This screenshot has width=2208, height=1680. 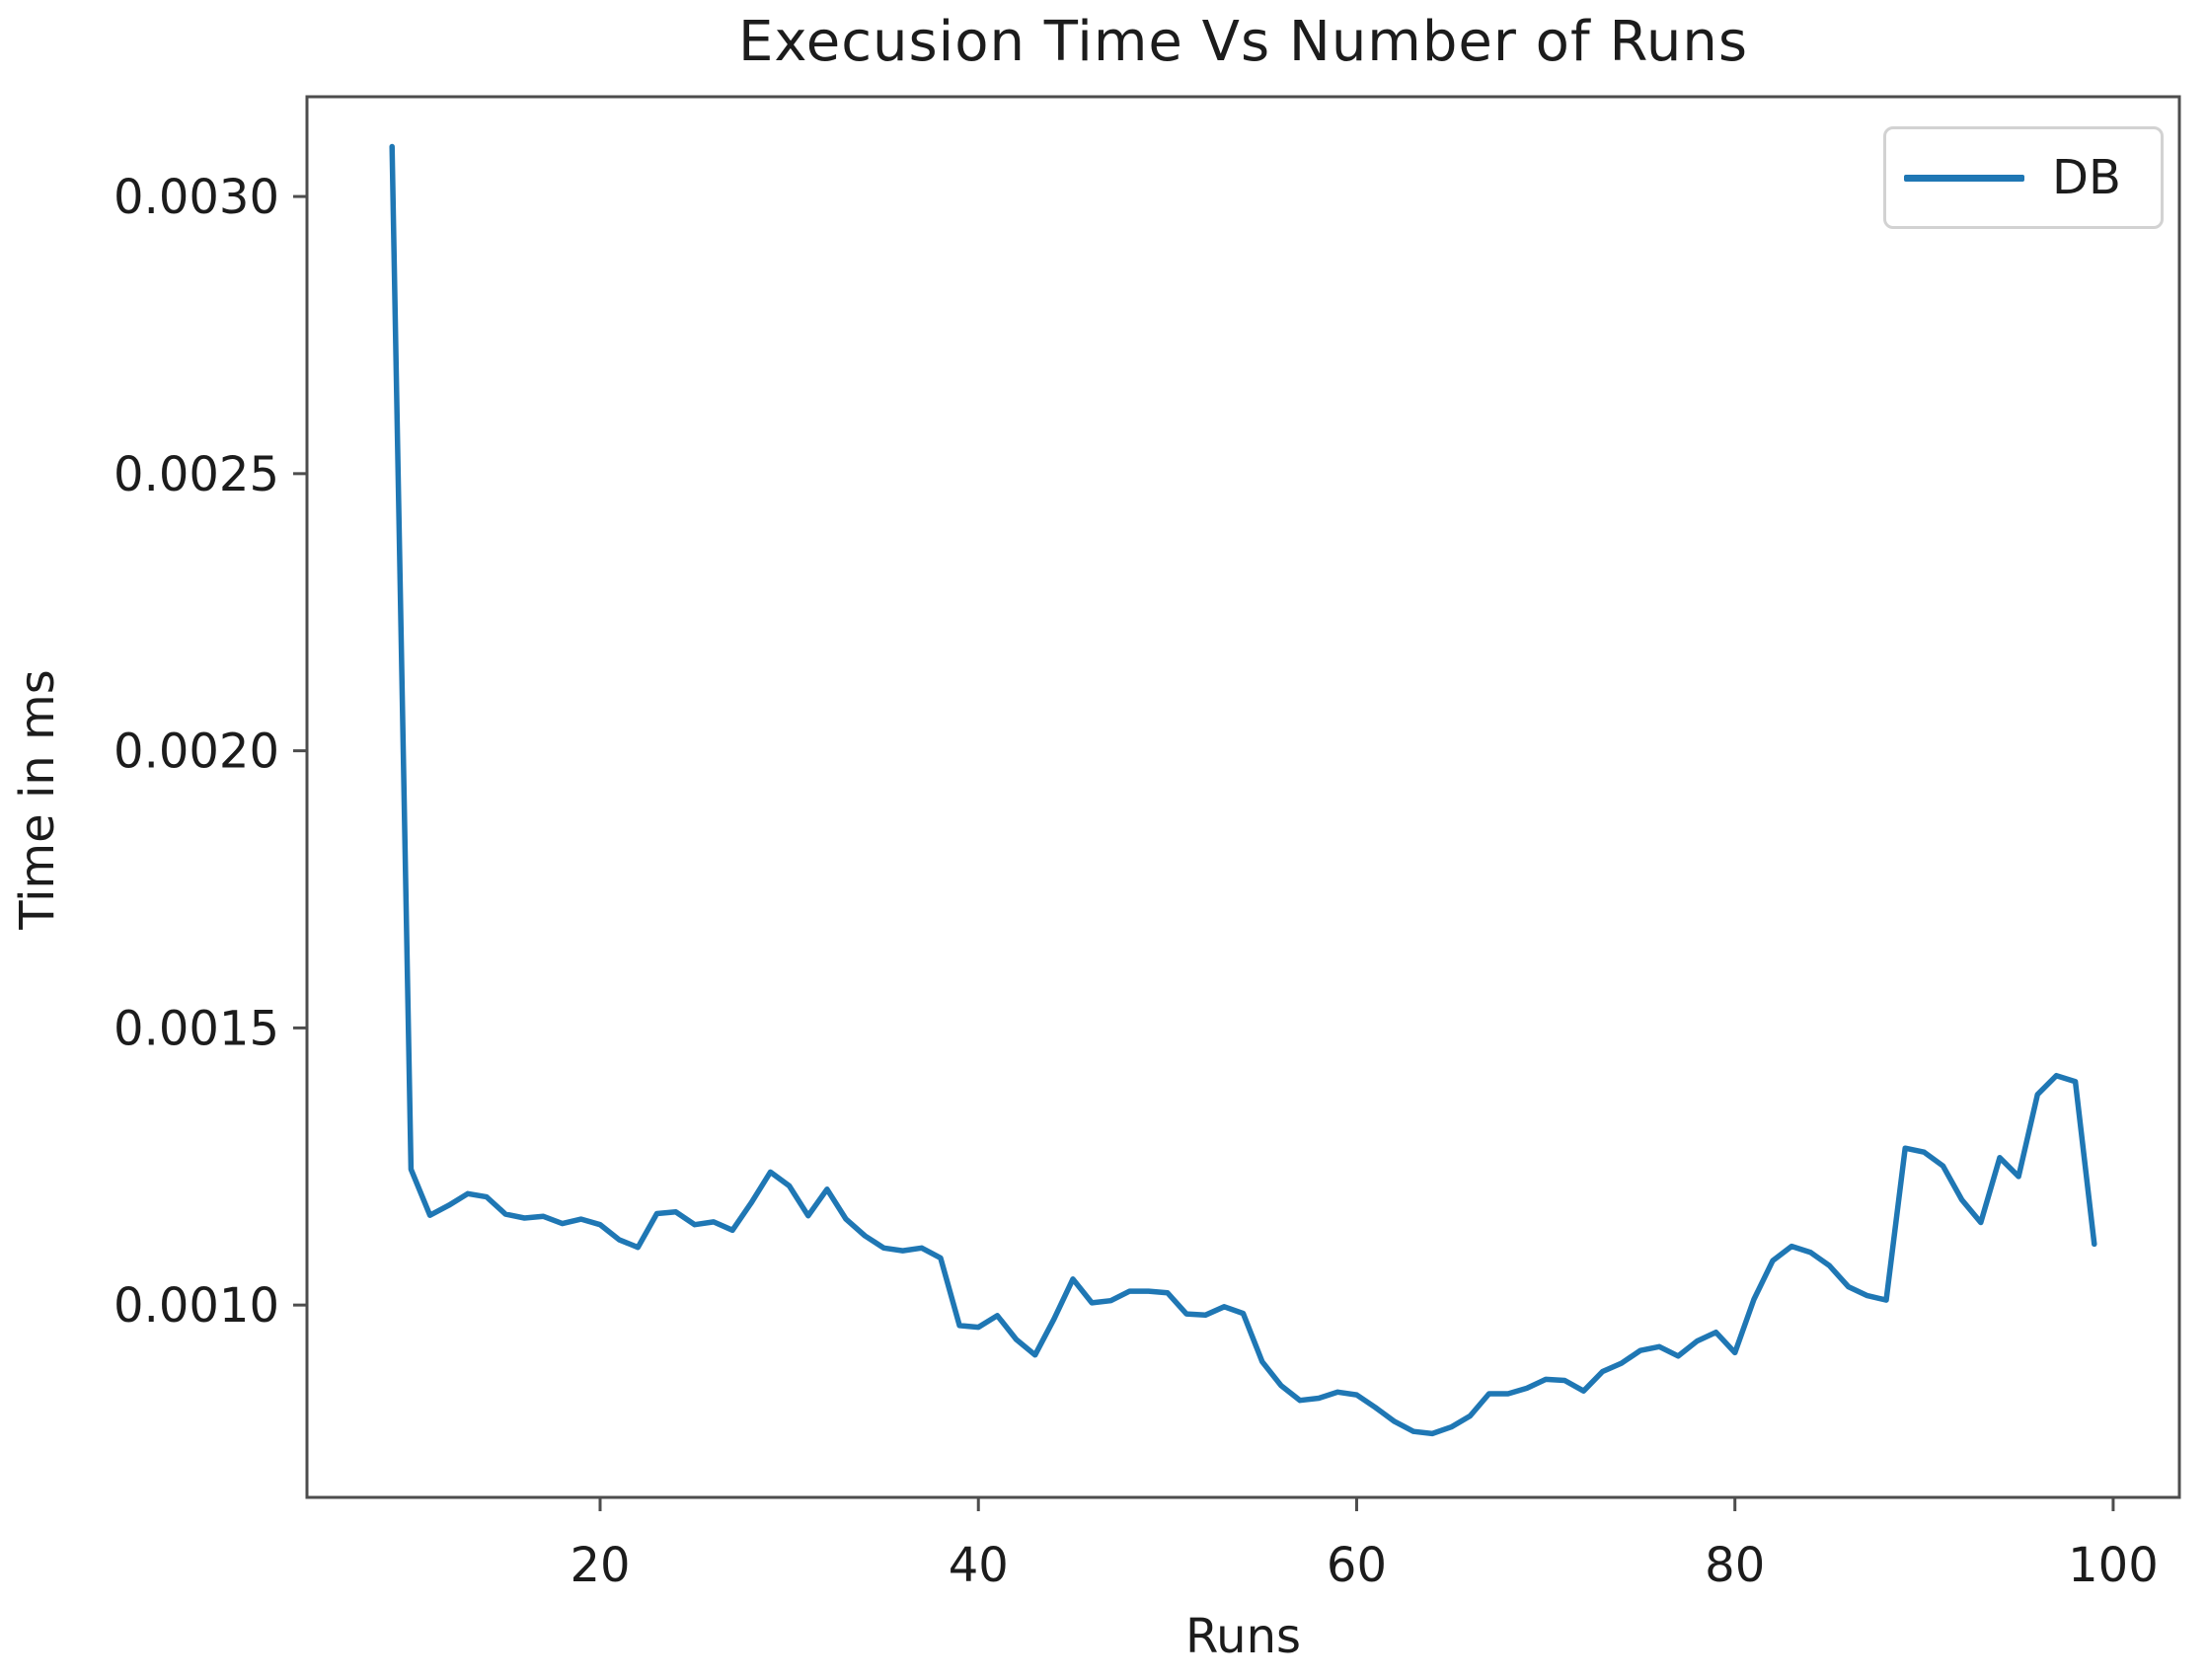 I want to click on y-tick-label: 0.0025, so click(x=196, y=474).